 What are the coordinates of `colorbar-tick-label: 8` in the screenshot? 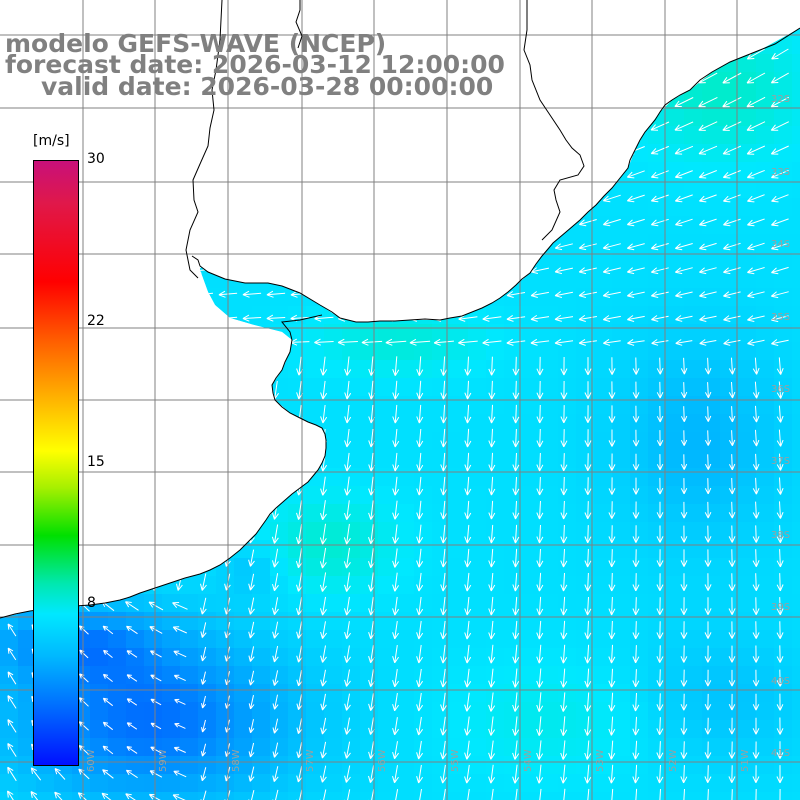 It's located at (91, 603).